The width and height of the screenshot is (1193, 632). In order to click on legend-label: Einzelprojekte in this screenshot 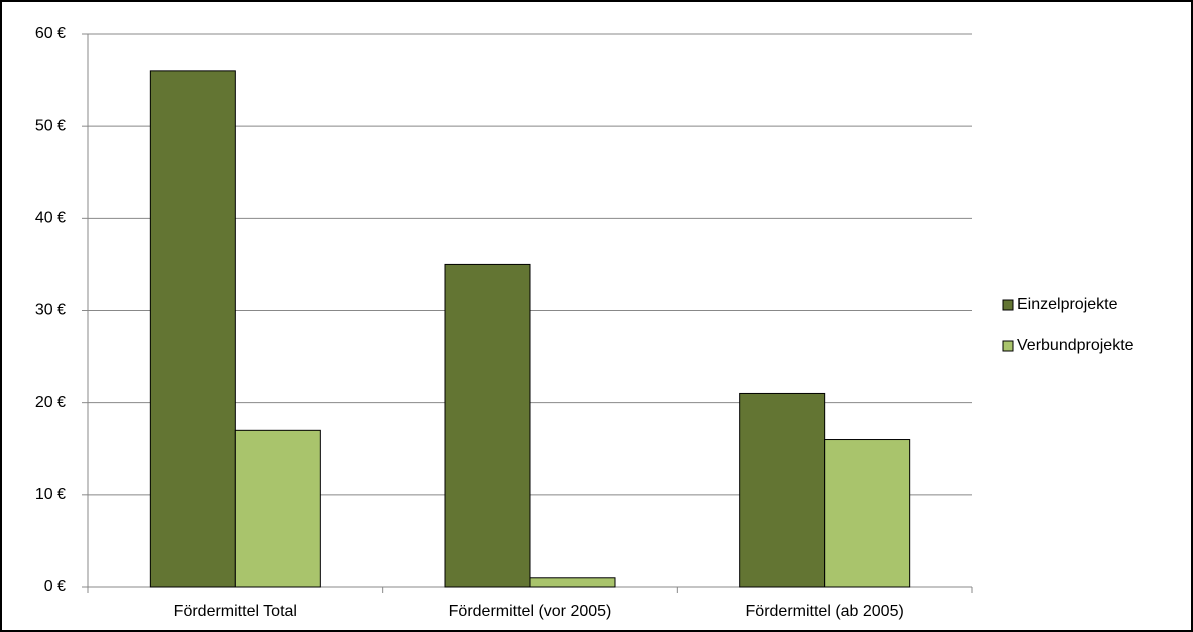, I will do `click(1067, 304)`.